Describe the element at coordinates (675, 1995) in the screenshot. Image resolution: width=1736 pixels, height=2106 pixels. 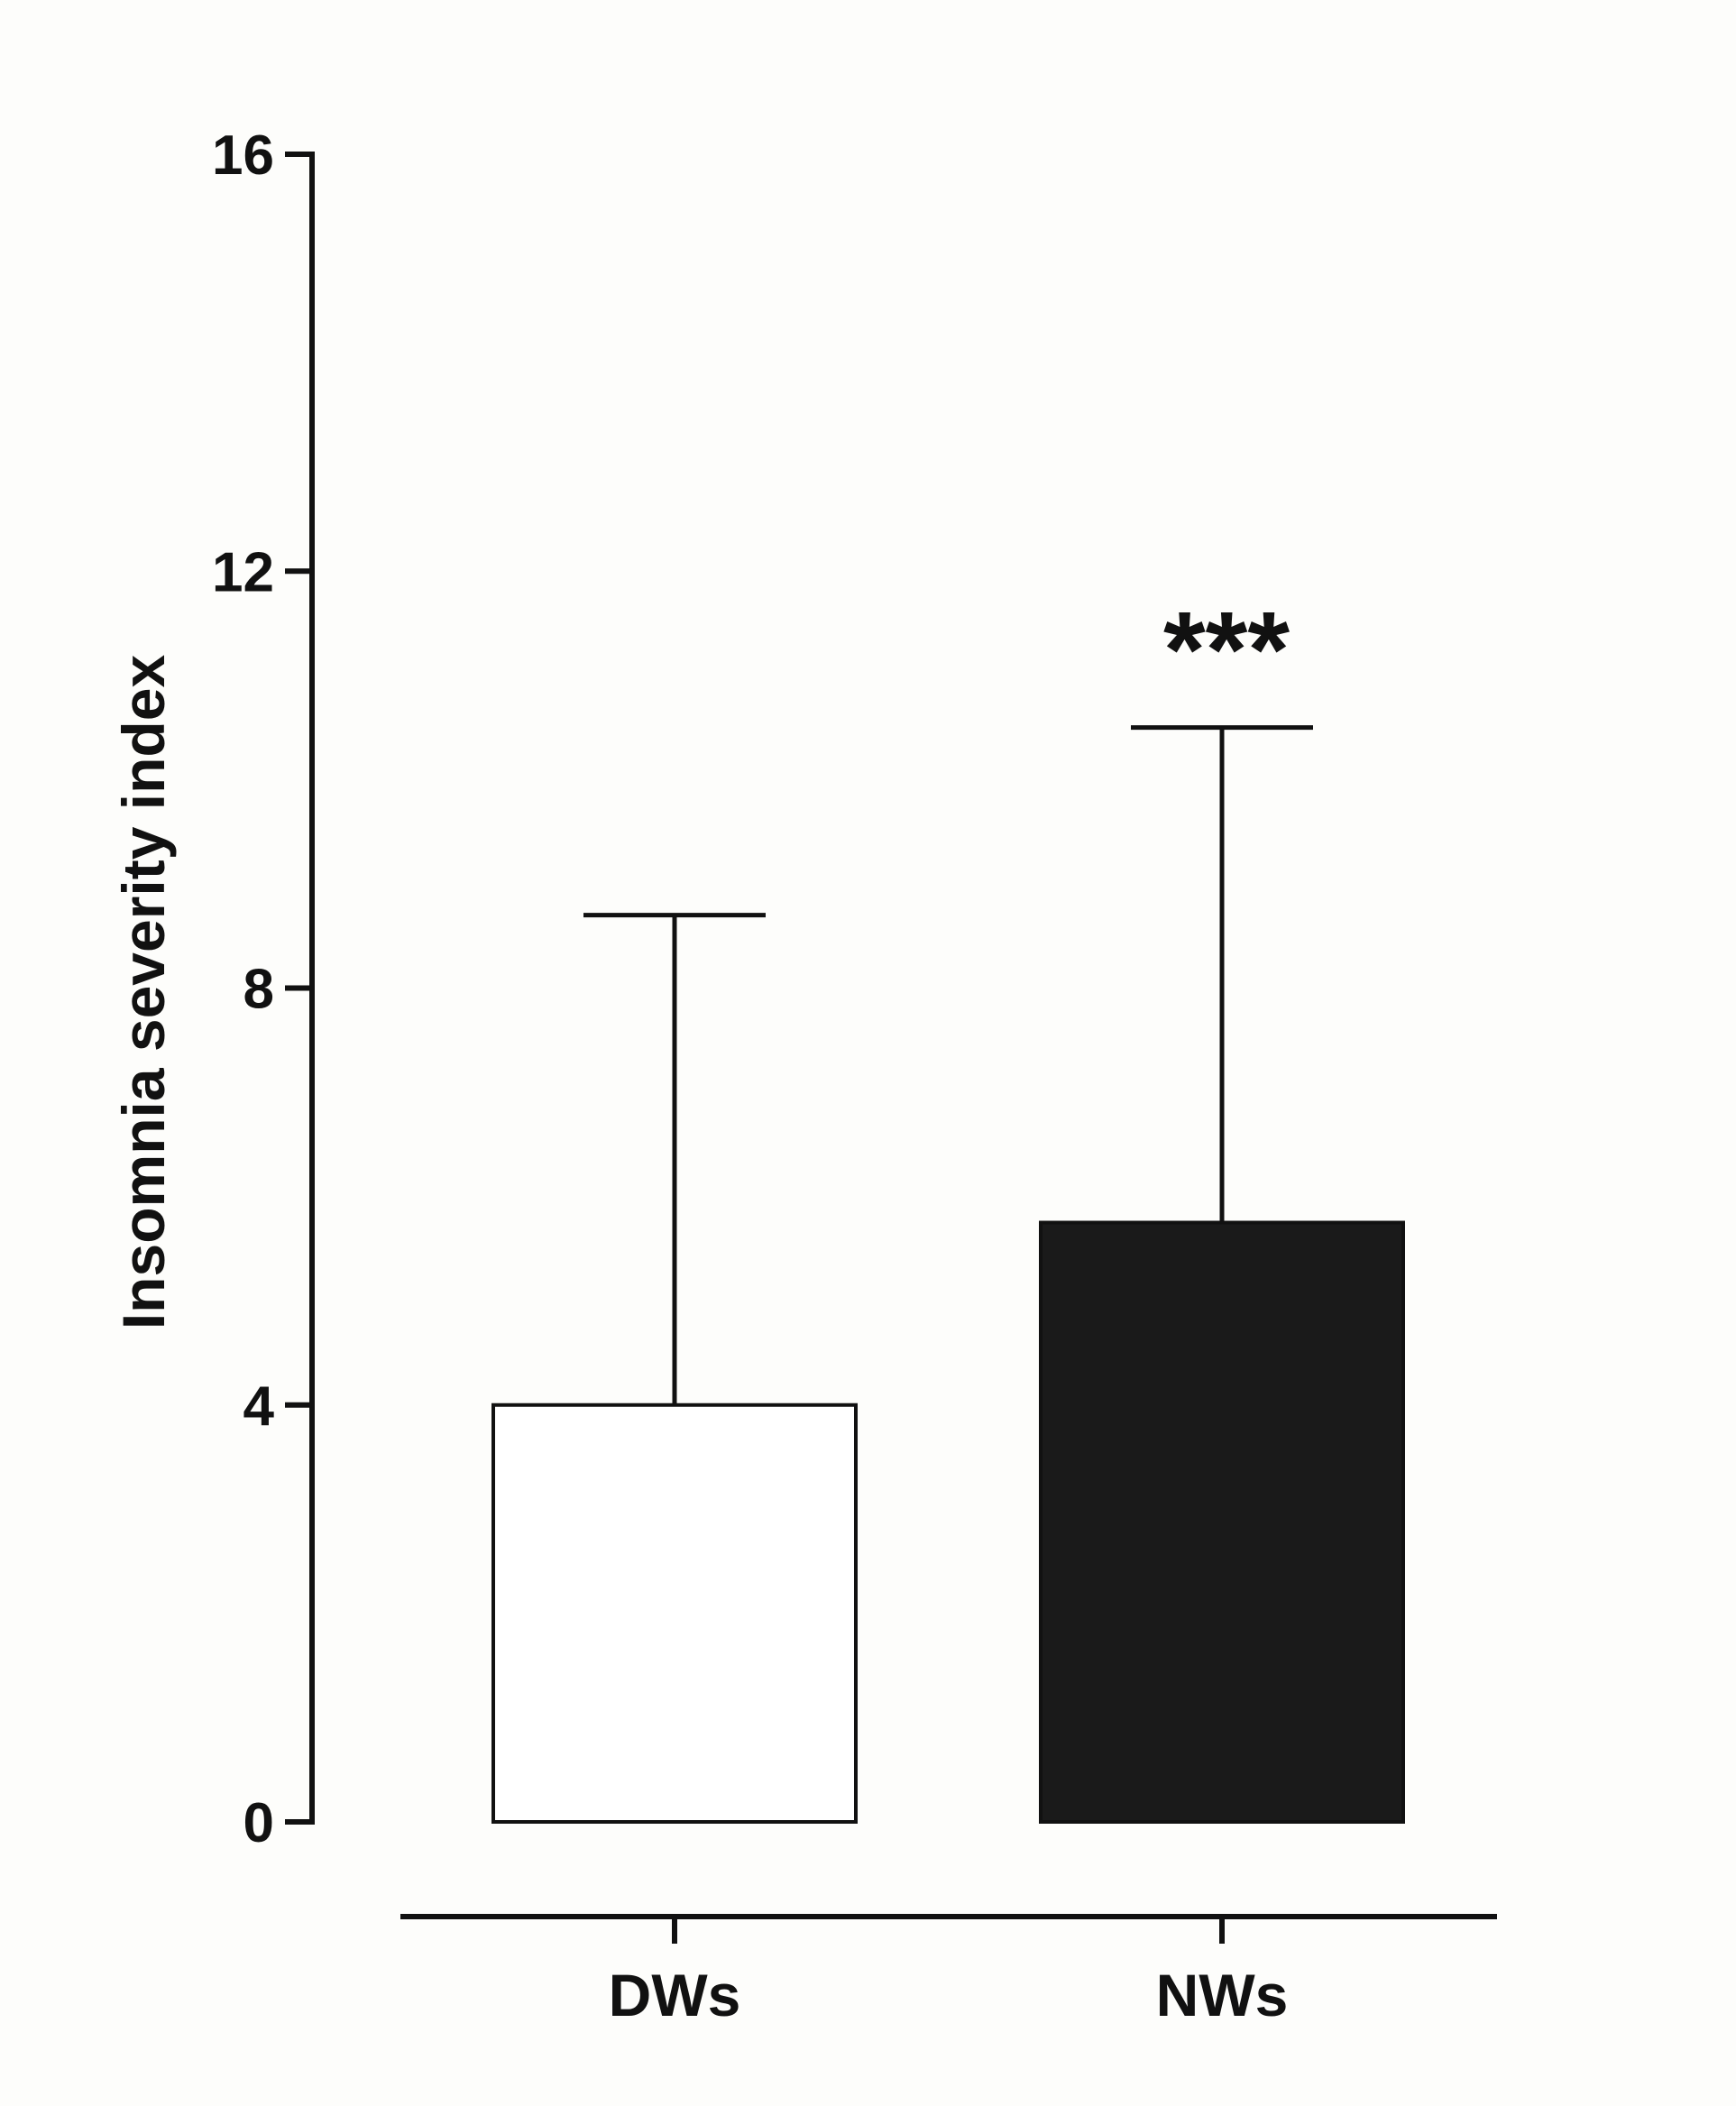
I see `x-tick-label-DWs: DWs` at that location.